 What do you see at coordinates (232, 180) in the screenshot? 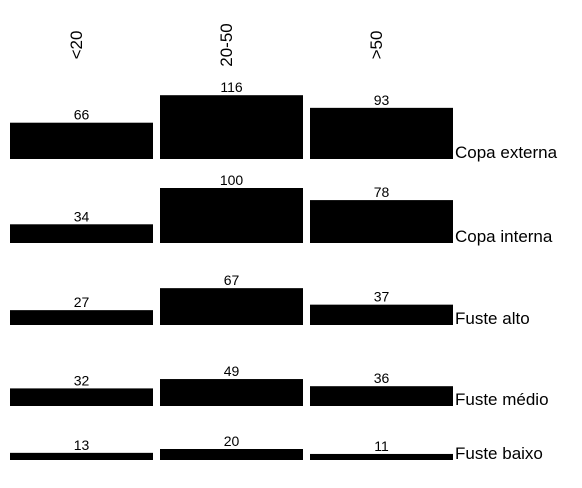
I see `data-label: 100` at bounding box center [232, 180].